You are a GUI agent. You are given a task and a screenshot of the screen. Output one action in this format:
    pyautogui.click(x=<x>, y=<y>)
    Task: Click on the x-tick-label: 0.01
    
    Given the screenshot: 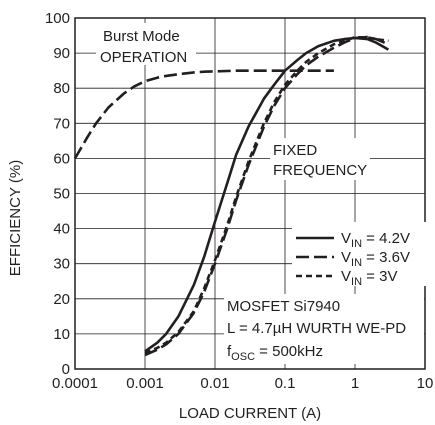 What is the action you would take?
    pyautogui.click(x=214, y=383)
    